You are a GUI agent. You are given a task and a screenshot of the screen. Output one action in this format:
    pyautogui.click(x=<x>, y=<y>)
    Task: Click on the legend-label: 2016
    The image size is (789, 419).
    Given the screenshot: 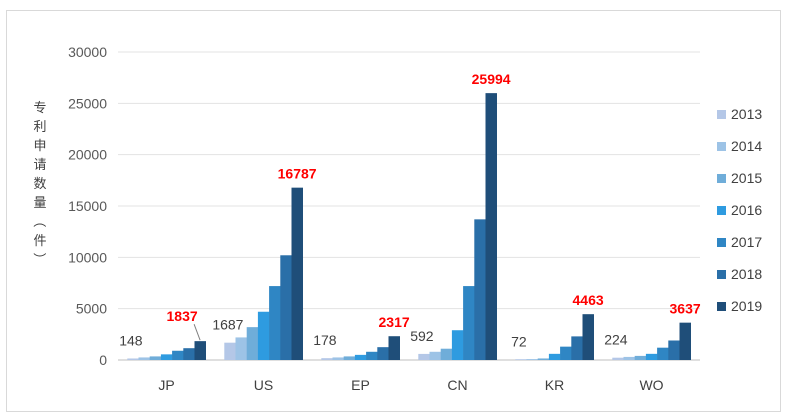 What is the action you would take?
    pyautogui.click(x=746, y=210)
    